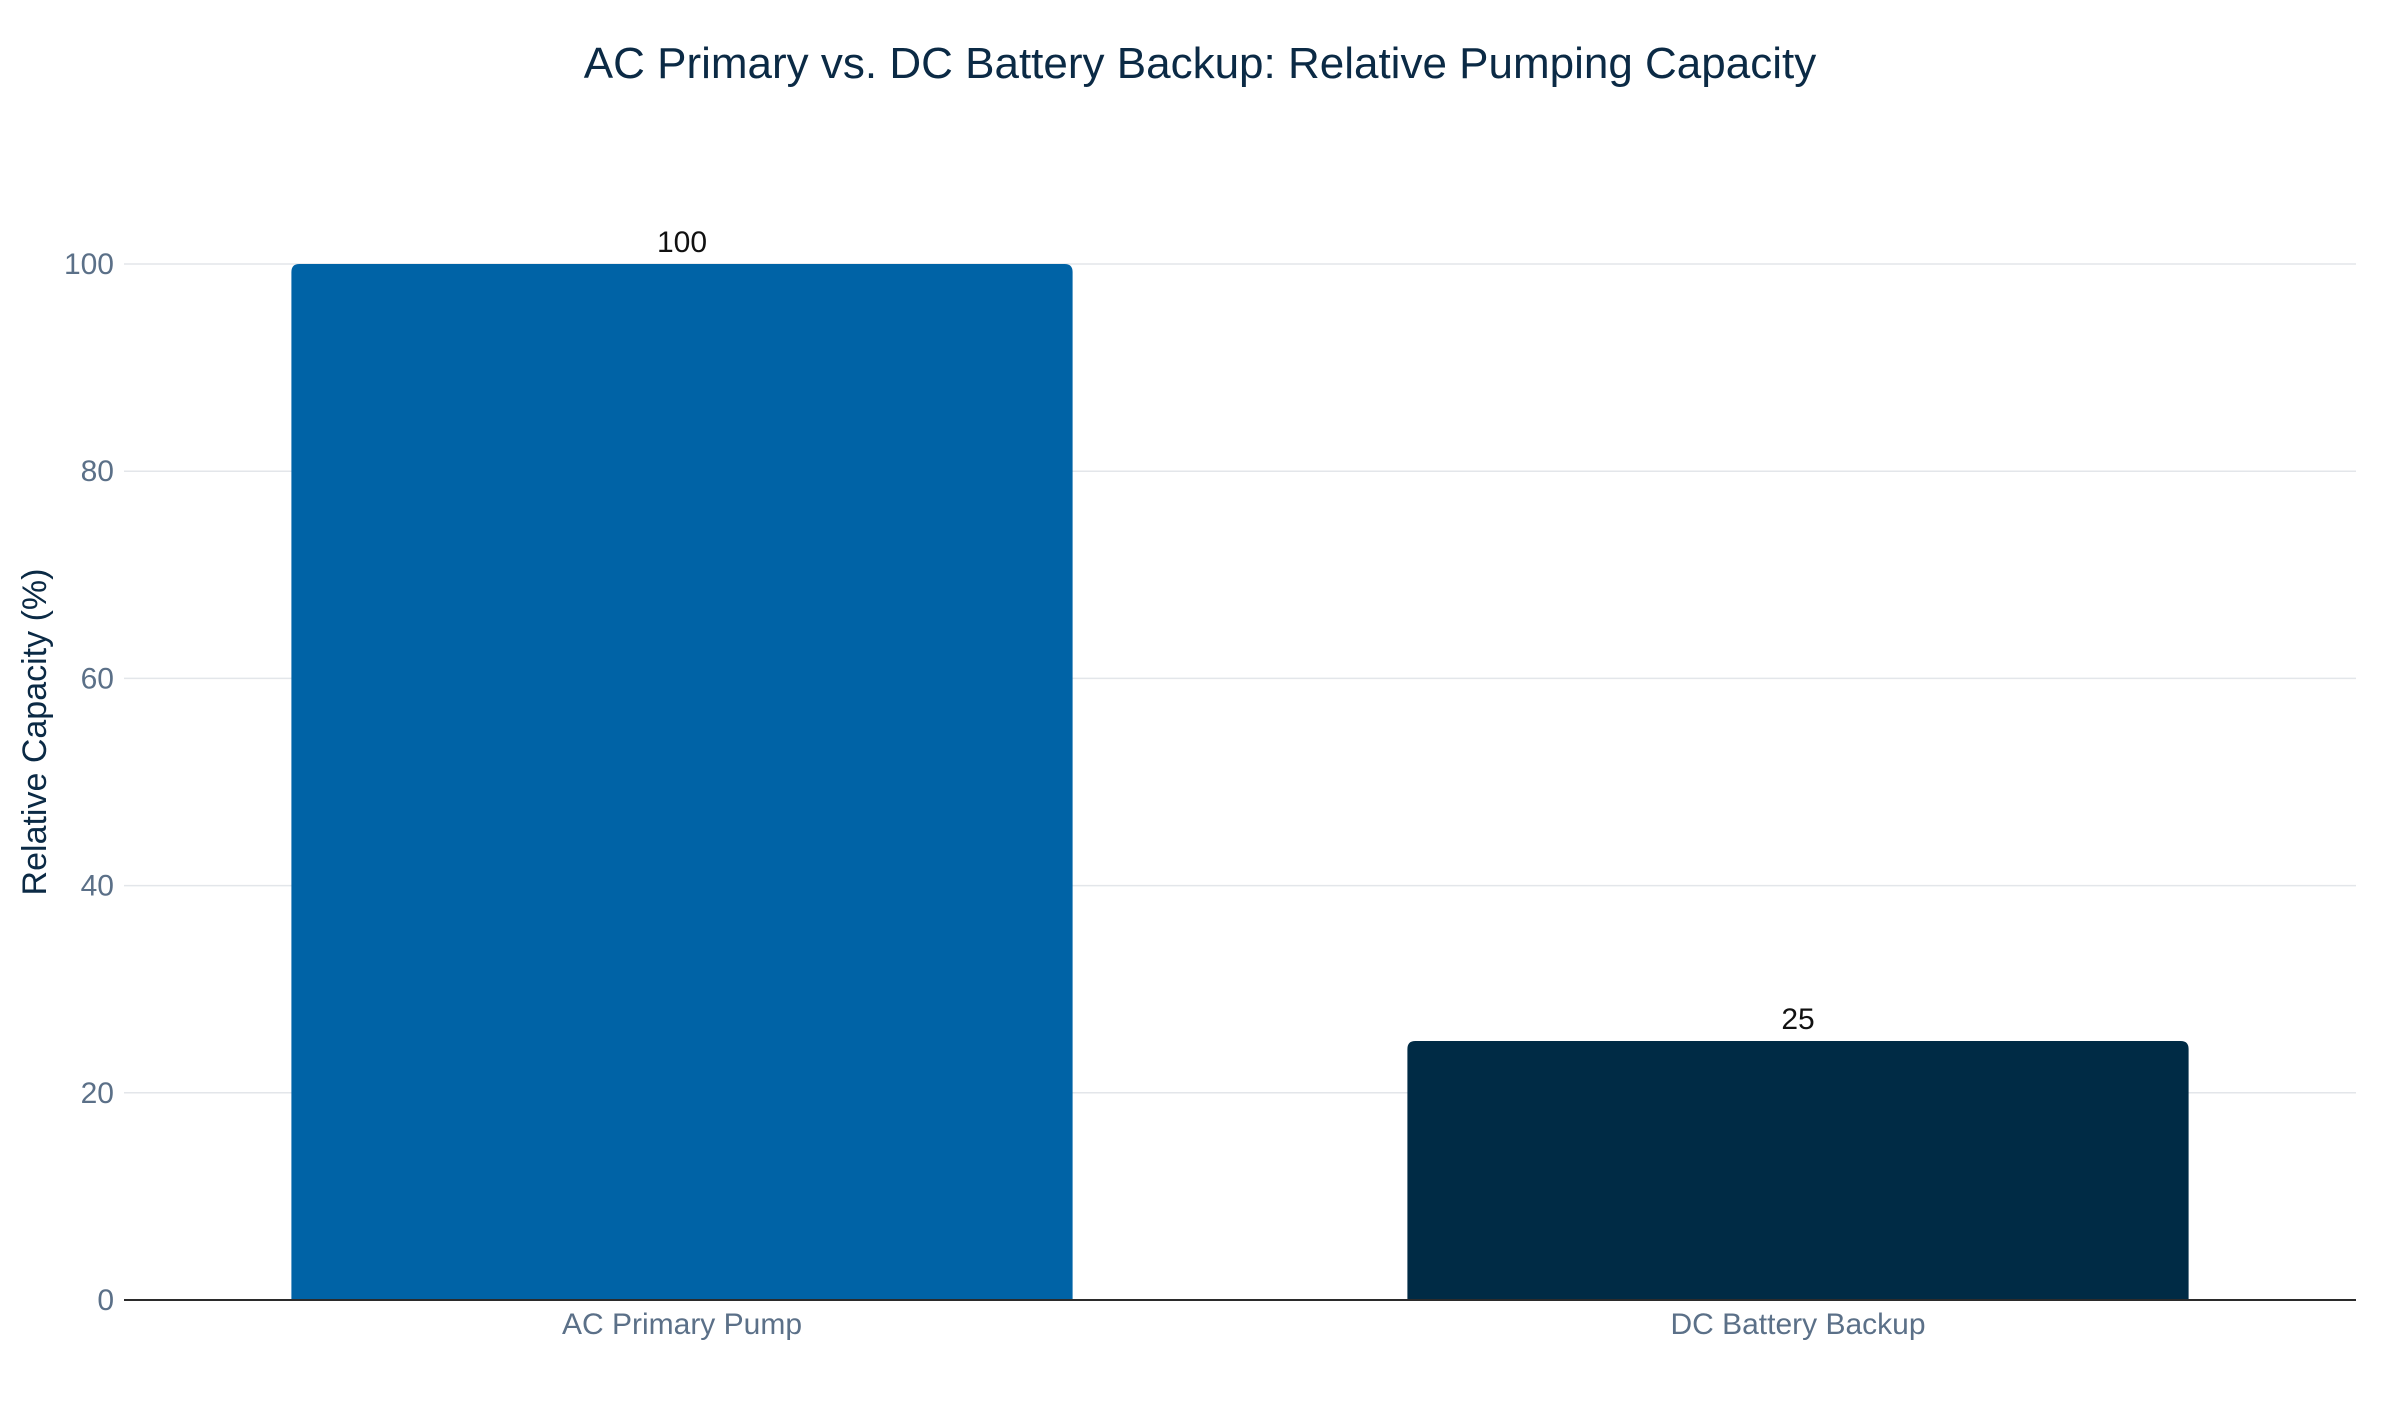 The image size is (2400, 1405). I want to click on y-tick-label: 60, so click(97, 678).